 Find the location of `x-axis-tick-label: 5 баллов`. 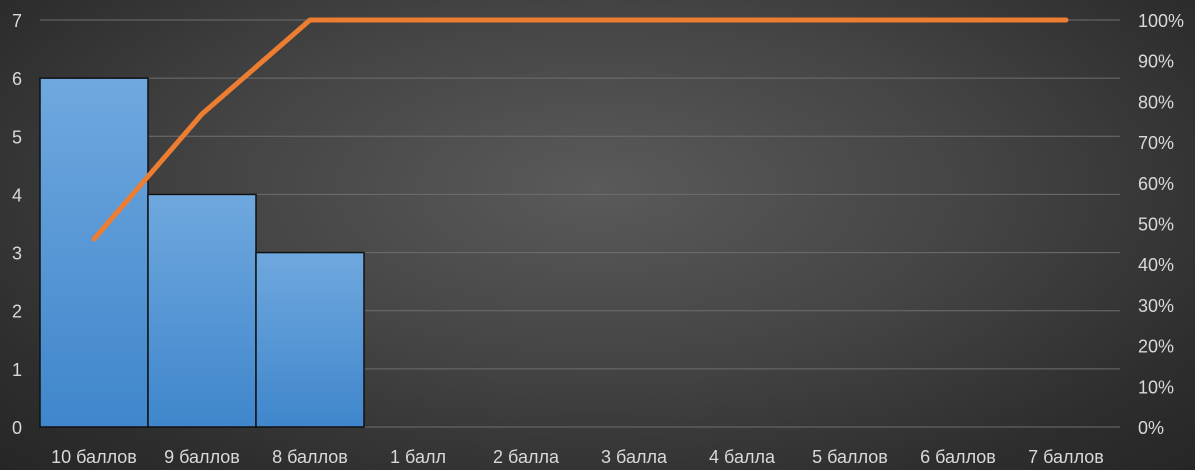

x-axis-tick-label: 5 баллов is located at coordinates (850, 457).